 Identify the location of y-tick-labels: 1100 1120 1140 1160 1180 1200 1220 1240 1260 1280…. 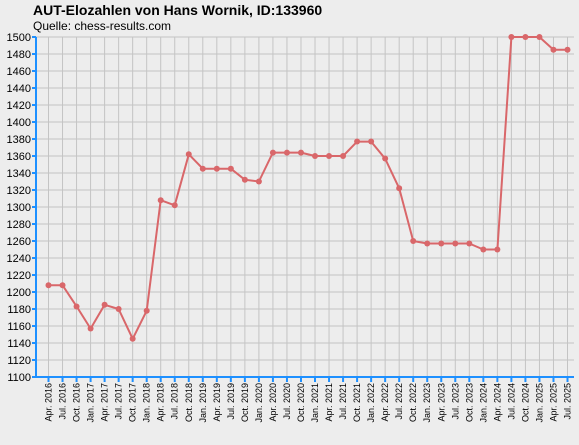
(19, 208).